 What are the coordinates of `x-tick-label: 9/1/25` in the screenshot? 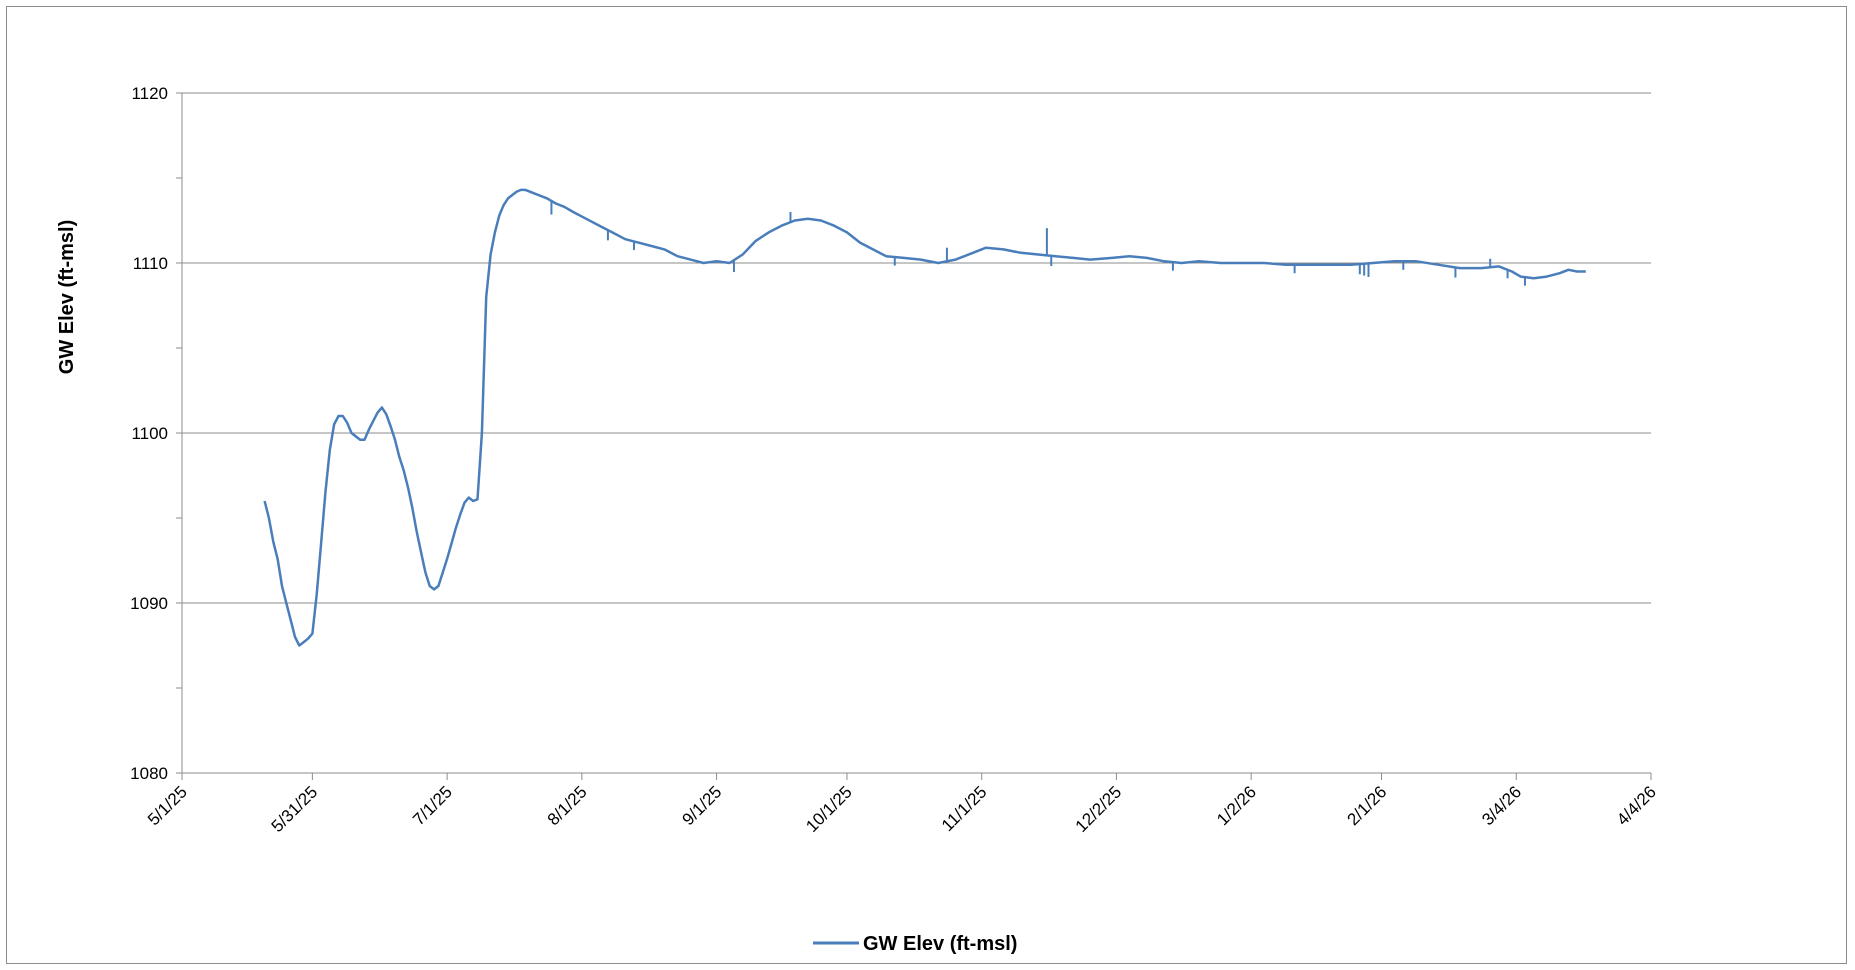 It's located at (702, 805).